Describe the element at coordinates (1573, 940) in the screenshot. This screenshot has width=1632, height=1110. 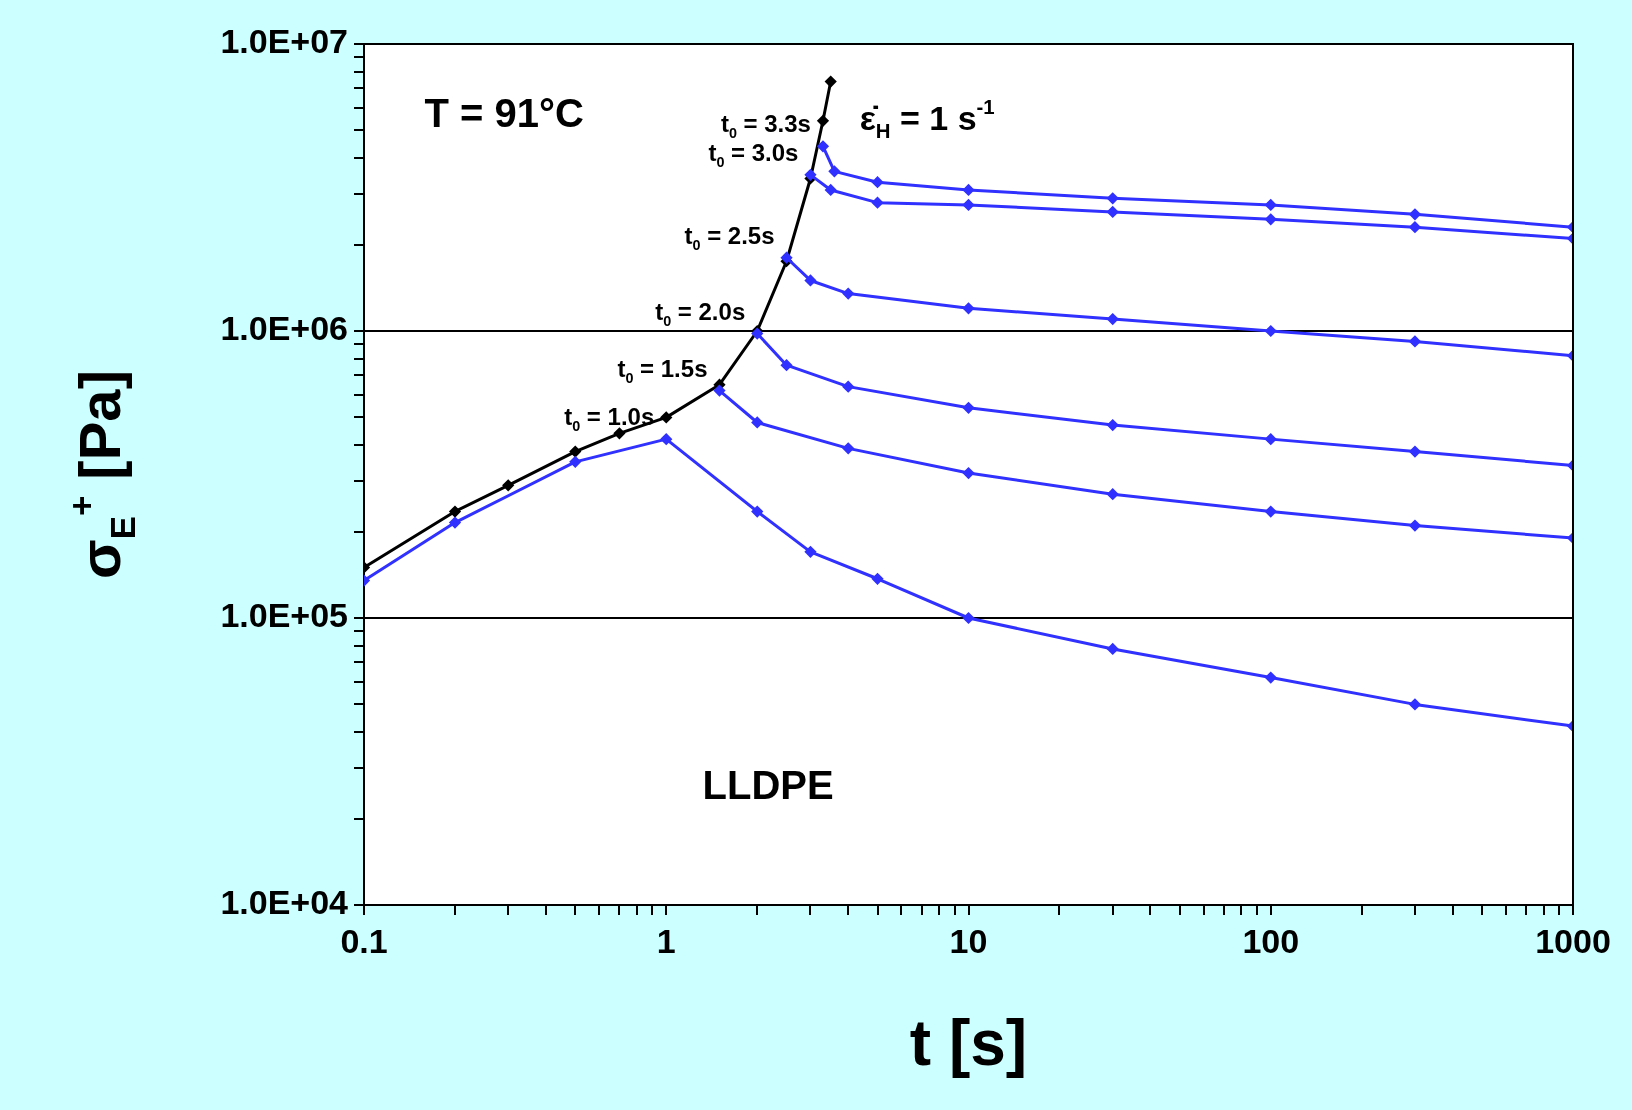
I see `x-tick-label: 1000` at that location.